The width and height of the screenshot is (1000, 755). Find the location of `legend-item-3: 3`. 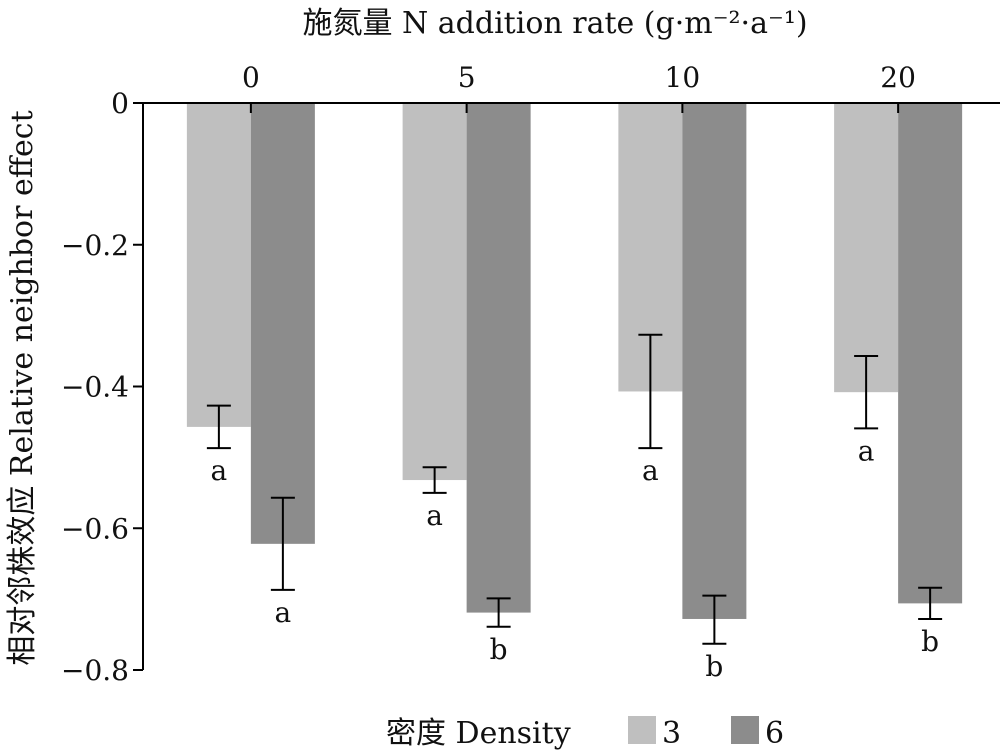

legend-item-3: 3 is located at coordinates (654, 733).